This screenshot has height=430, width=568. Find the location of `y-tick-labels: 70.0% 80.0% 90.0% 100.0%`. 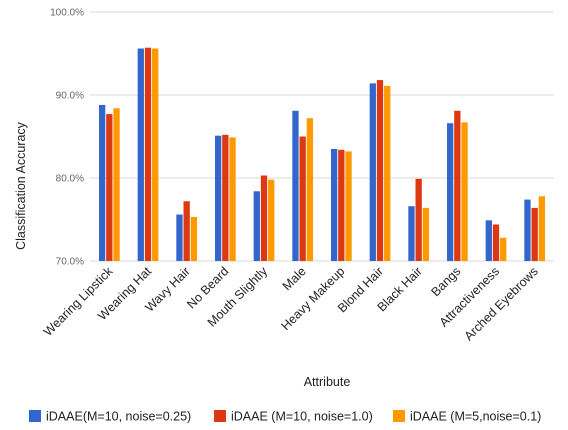

y-tick-labels: 70.0% 80.0% 90.0% 100.0% is located at coordinates (67, 138).